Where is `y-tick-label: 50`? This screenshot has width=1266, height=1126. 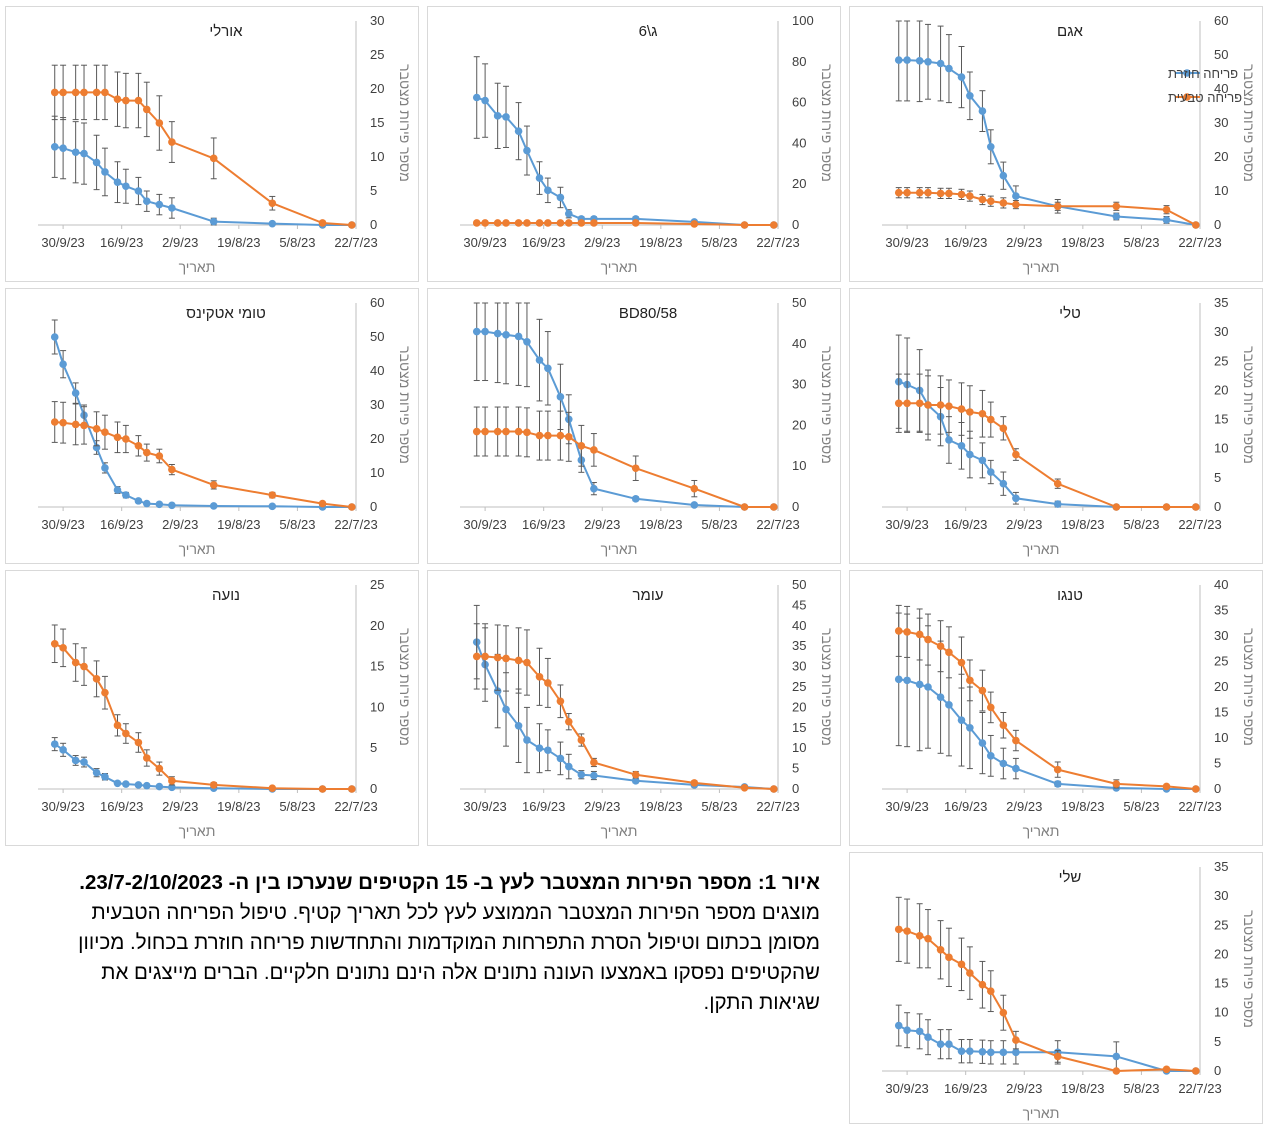 y-tick-label: 50 is located at coordinates (799, 584).